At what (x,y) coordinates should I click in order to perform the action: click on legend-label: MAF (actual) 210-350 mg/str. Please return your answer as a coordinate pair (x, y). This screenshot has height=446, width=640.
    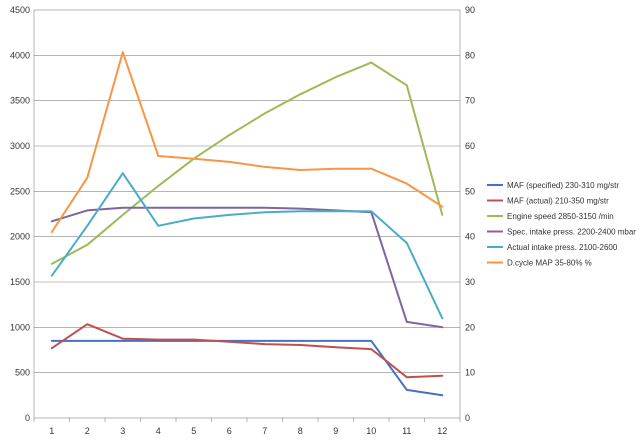
    Looking at the image, I should click on (558, 201).